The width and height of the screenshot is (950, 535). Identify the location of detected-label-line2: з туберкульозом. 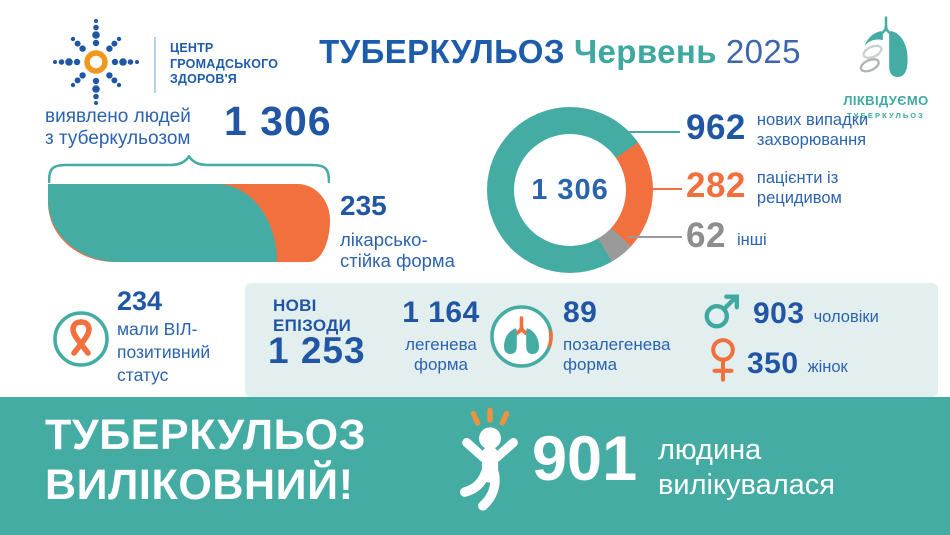
(118, 138).